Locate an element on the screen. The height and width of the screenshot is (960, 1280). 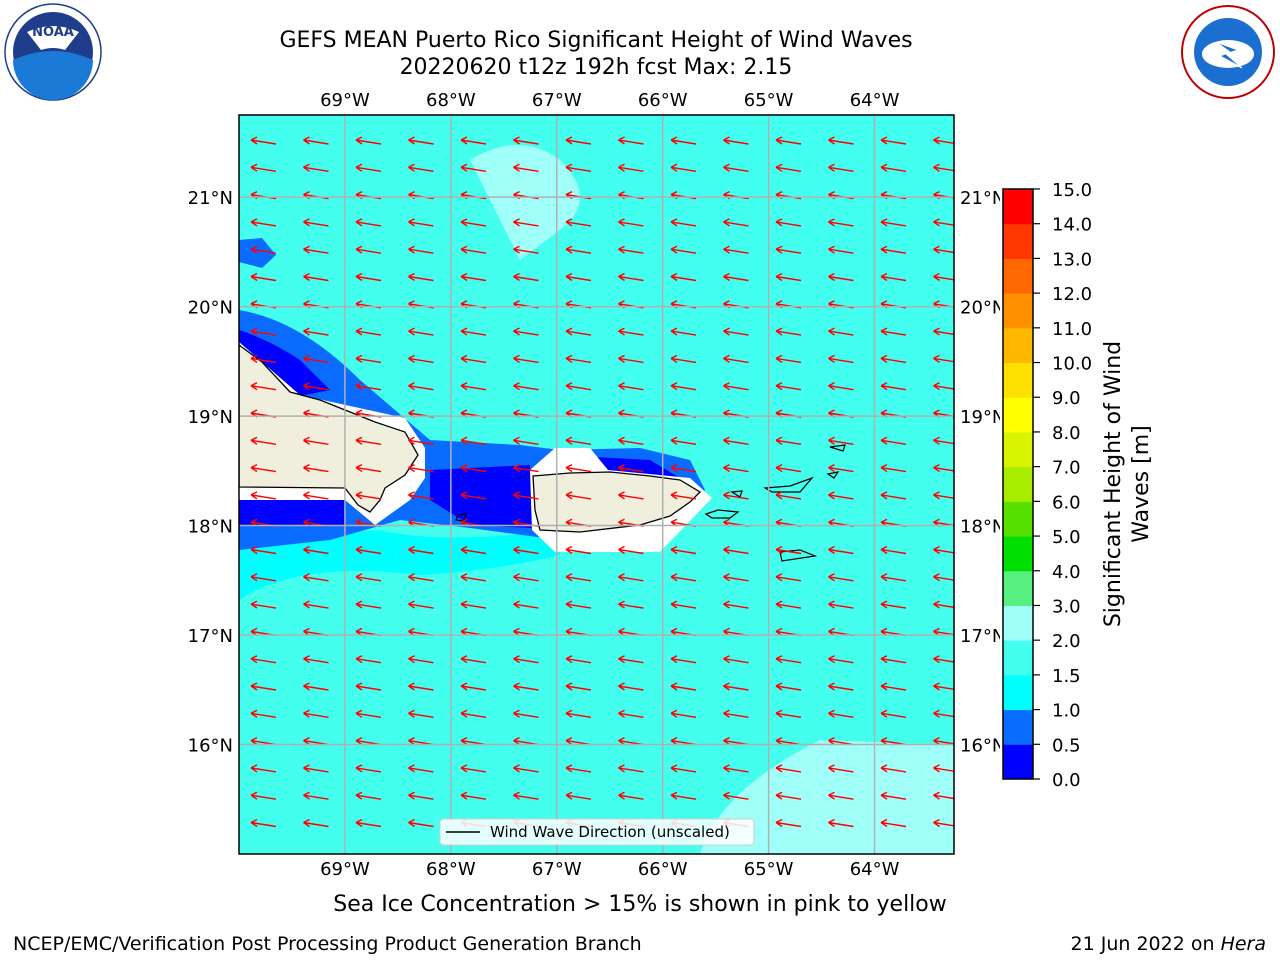
colorbar-tick-label: 9.0 is located at coordinates (1066, 398).